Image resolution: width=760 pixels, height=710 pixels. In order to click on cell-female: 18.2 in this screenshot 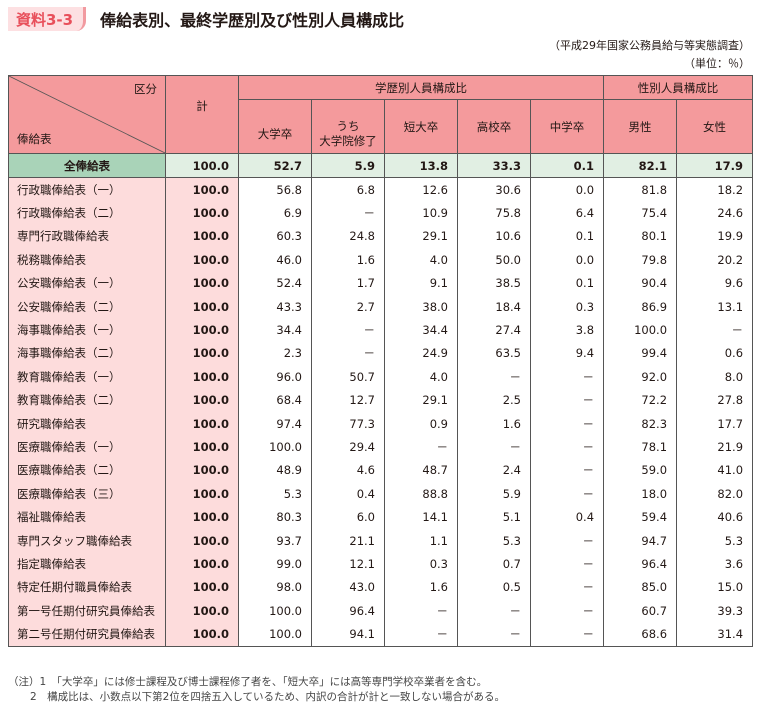, I will do `click(715, 189)`.